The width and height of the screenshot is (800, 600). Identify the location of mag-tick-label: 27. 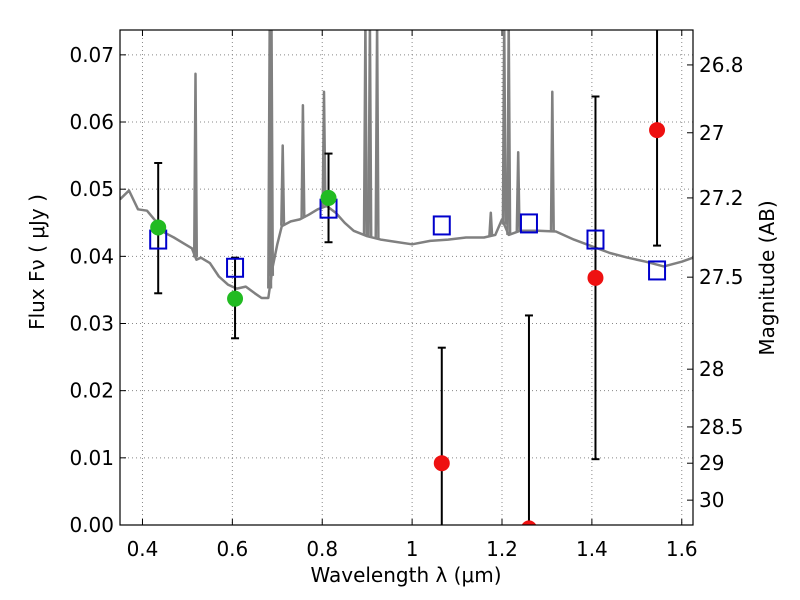
(711, 133).